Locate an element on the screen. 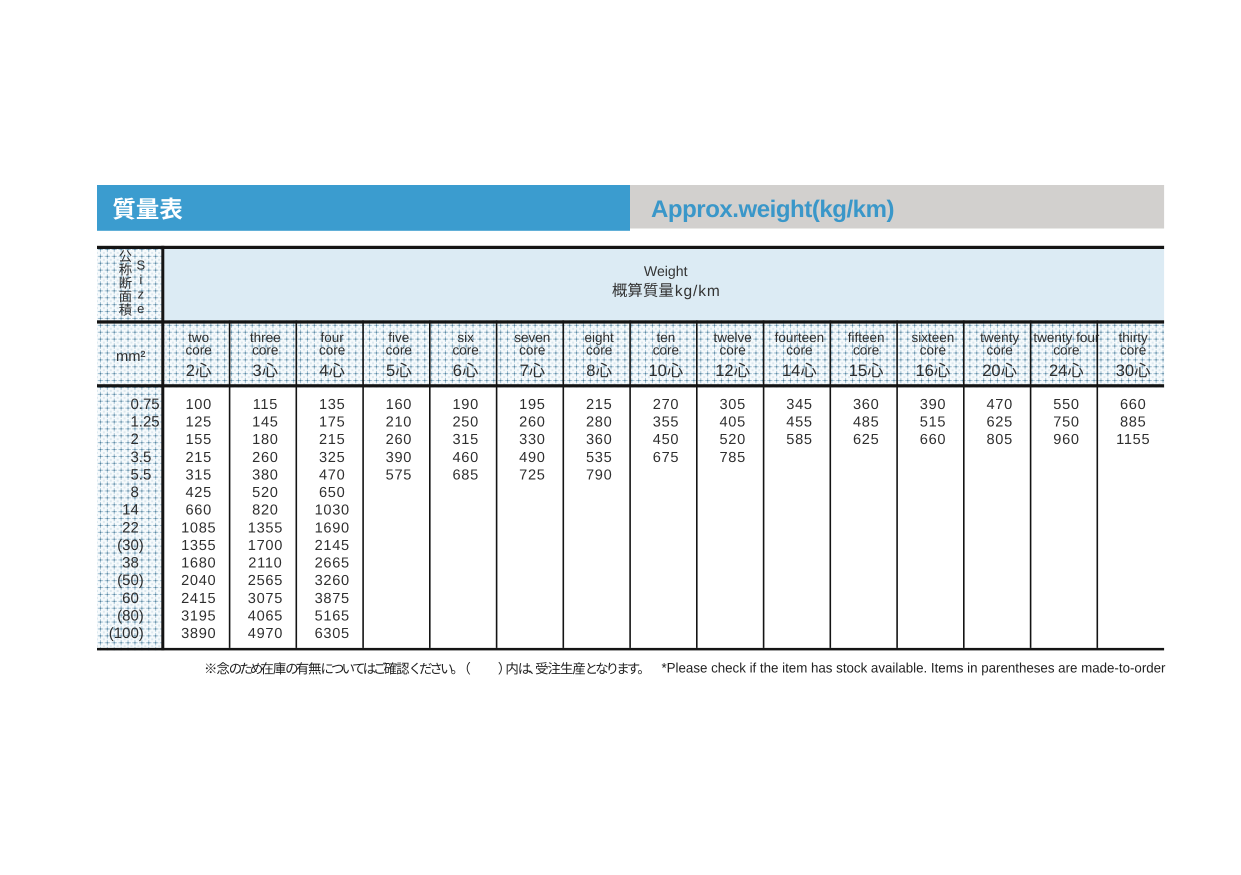  svg-text: 190 is located at coordinates (465, 405).